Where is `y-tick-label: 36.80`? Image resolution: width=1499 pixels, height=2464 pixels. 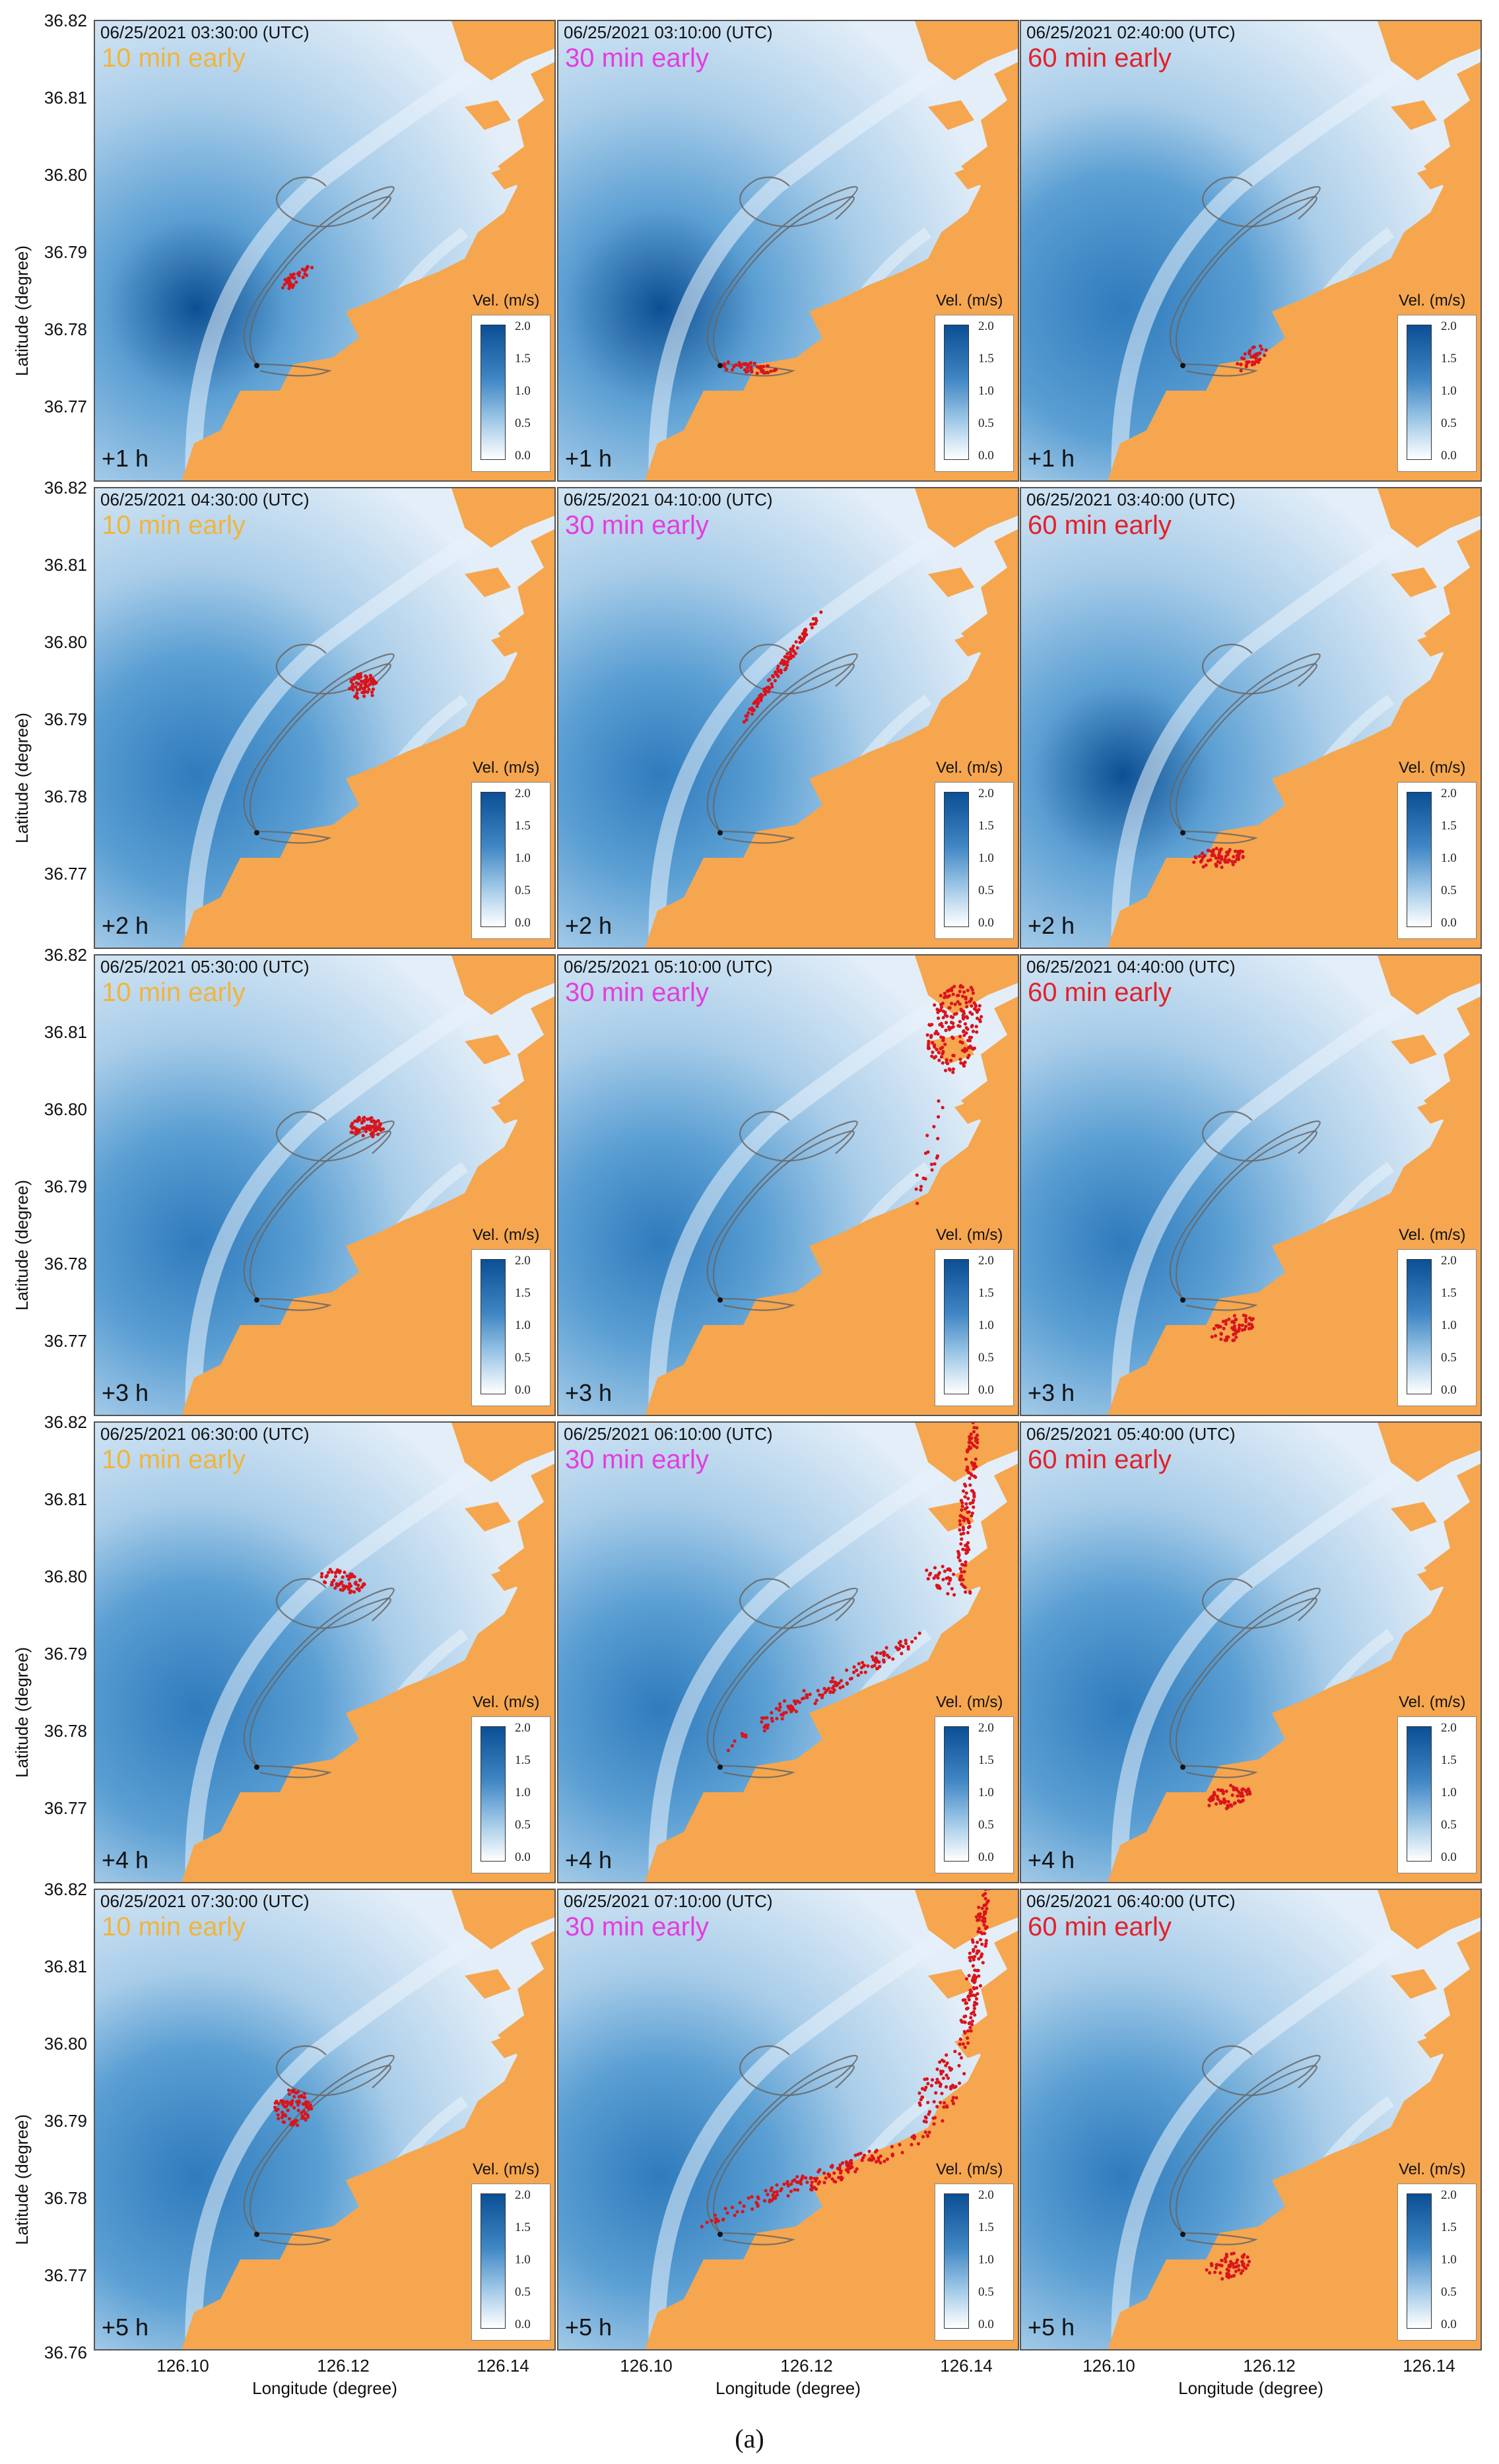
y-tick-label: 36.80 is located at coordinates (65, 175).